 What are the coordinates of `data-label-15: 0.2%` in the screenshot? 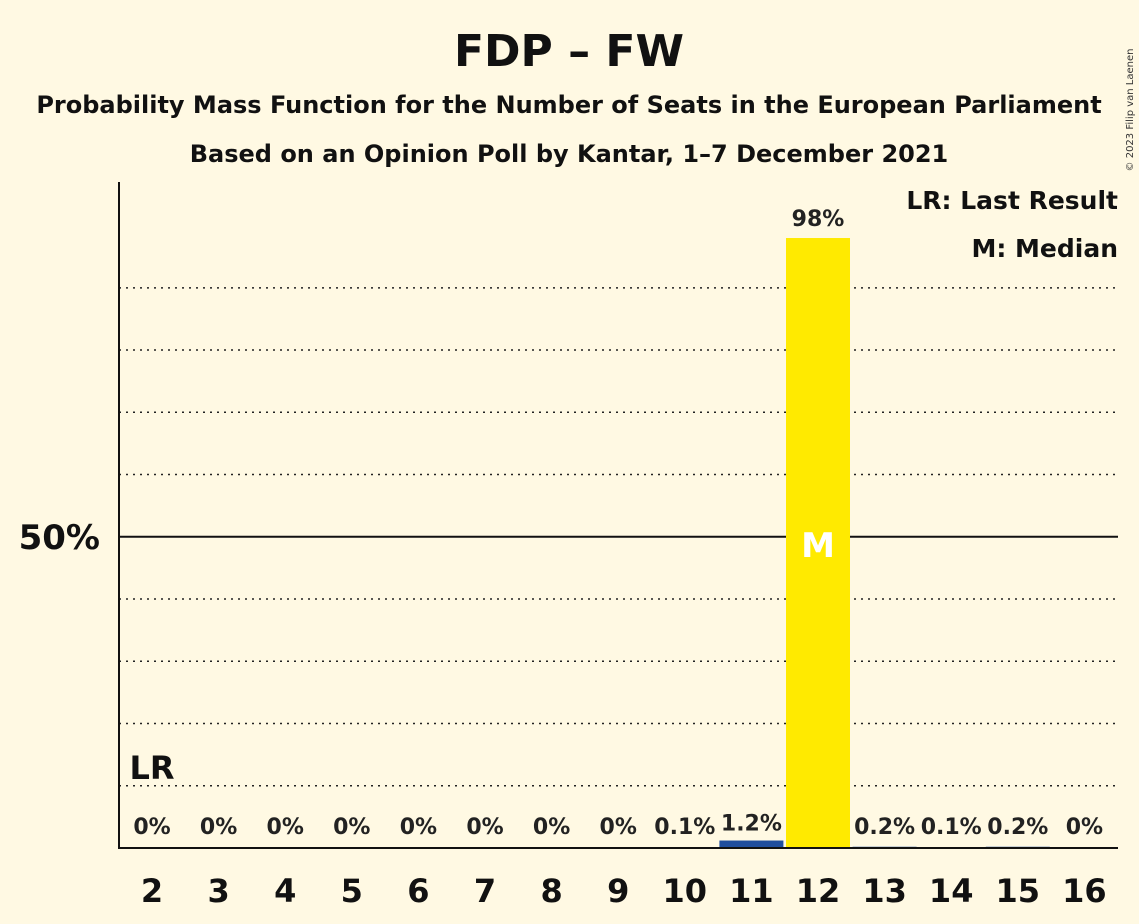 It's located at (1017, 827).